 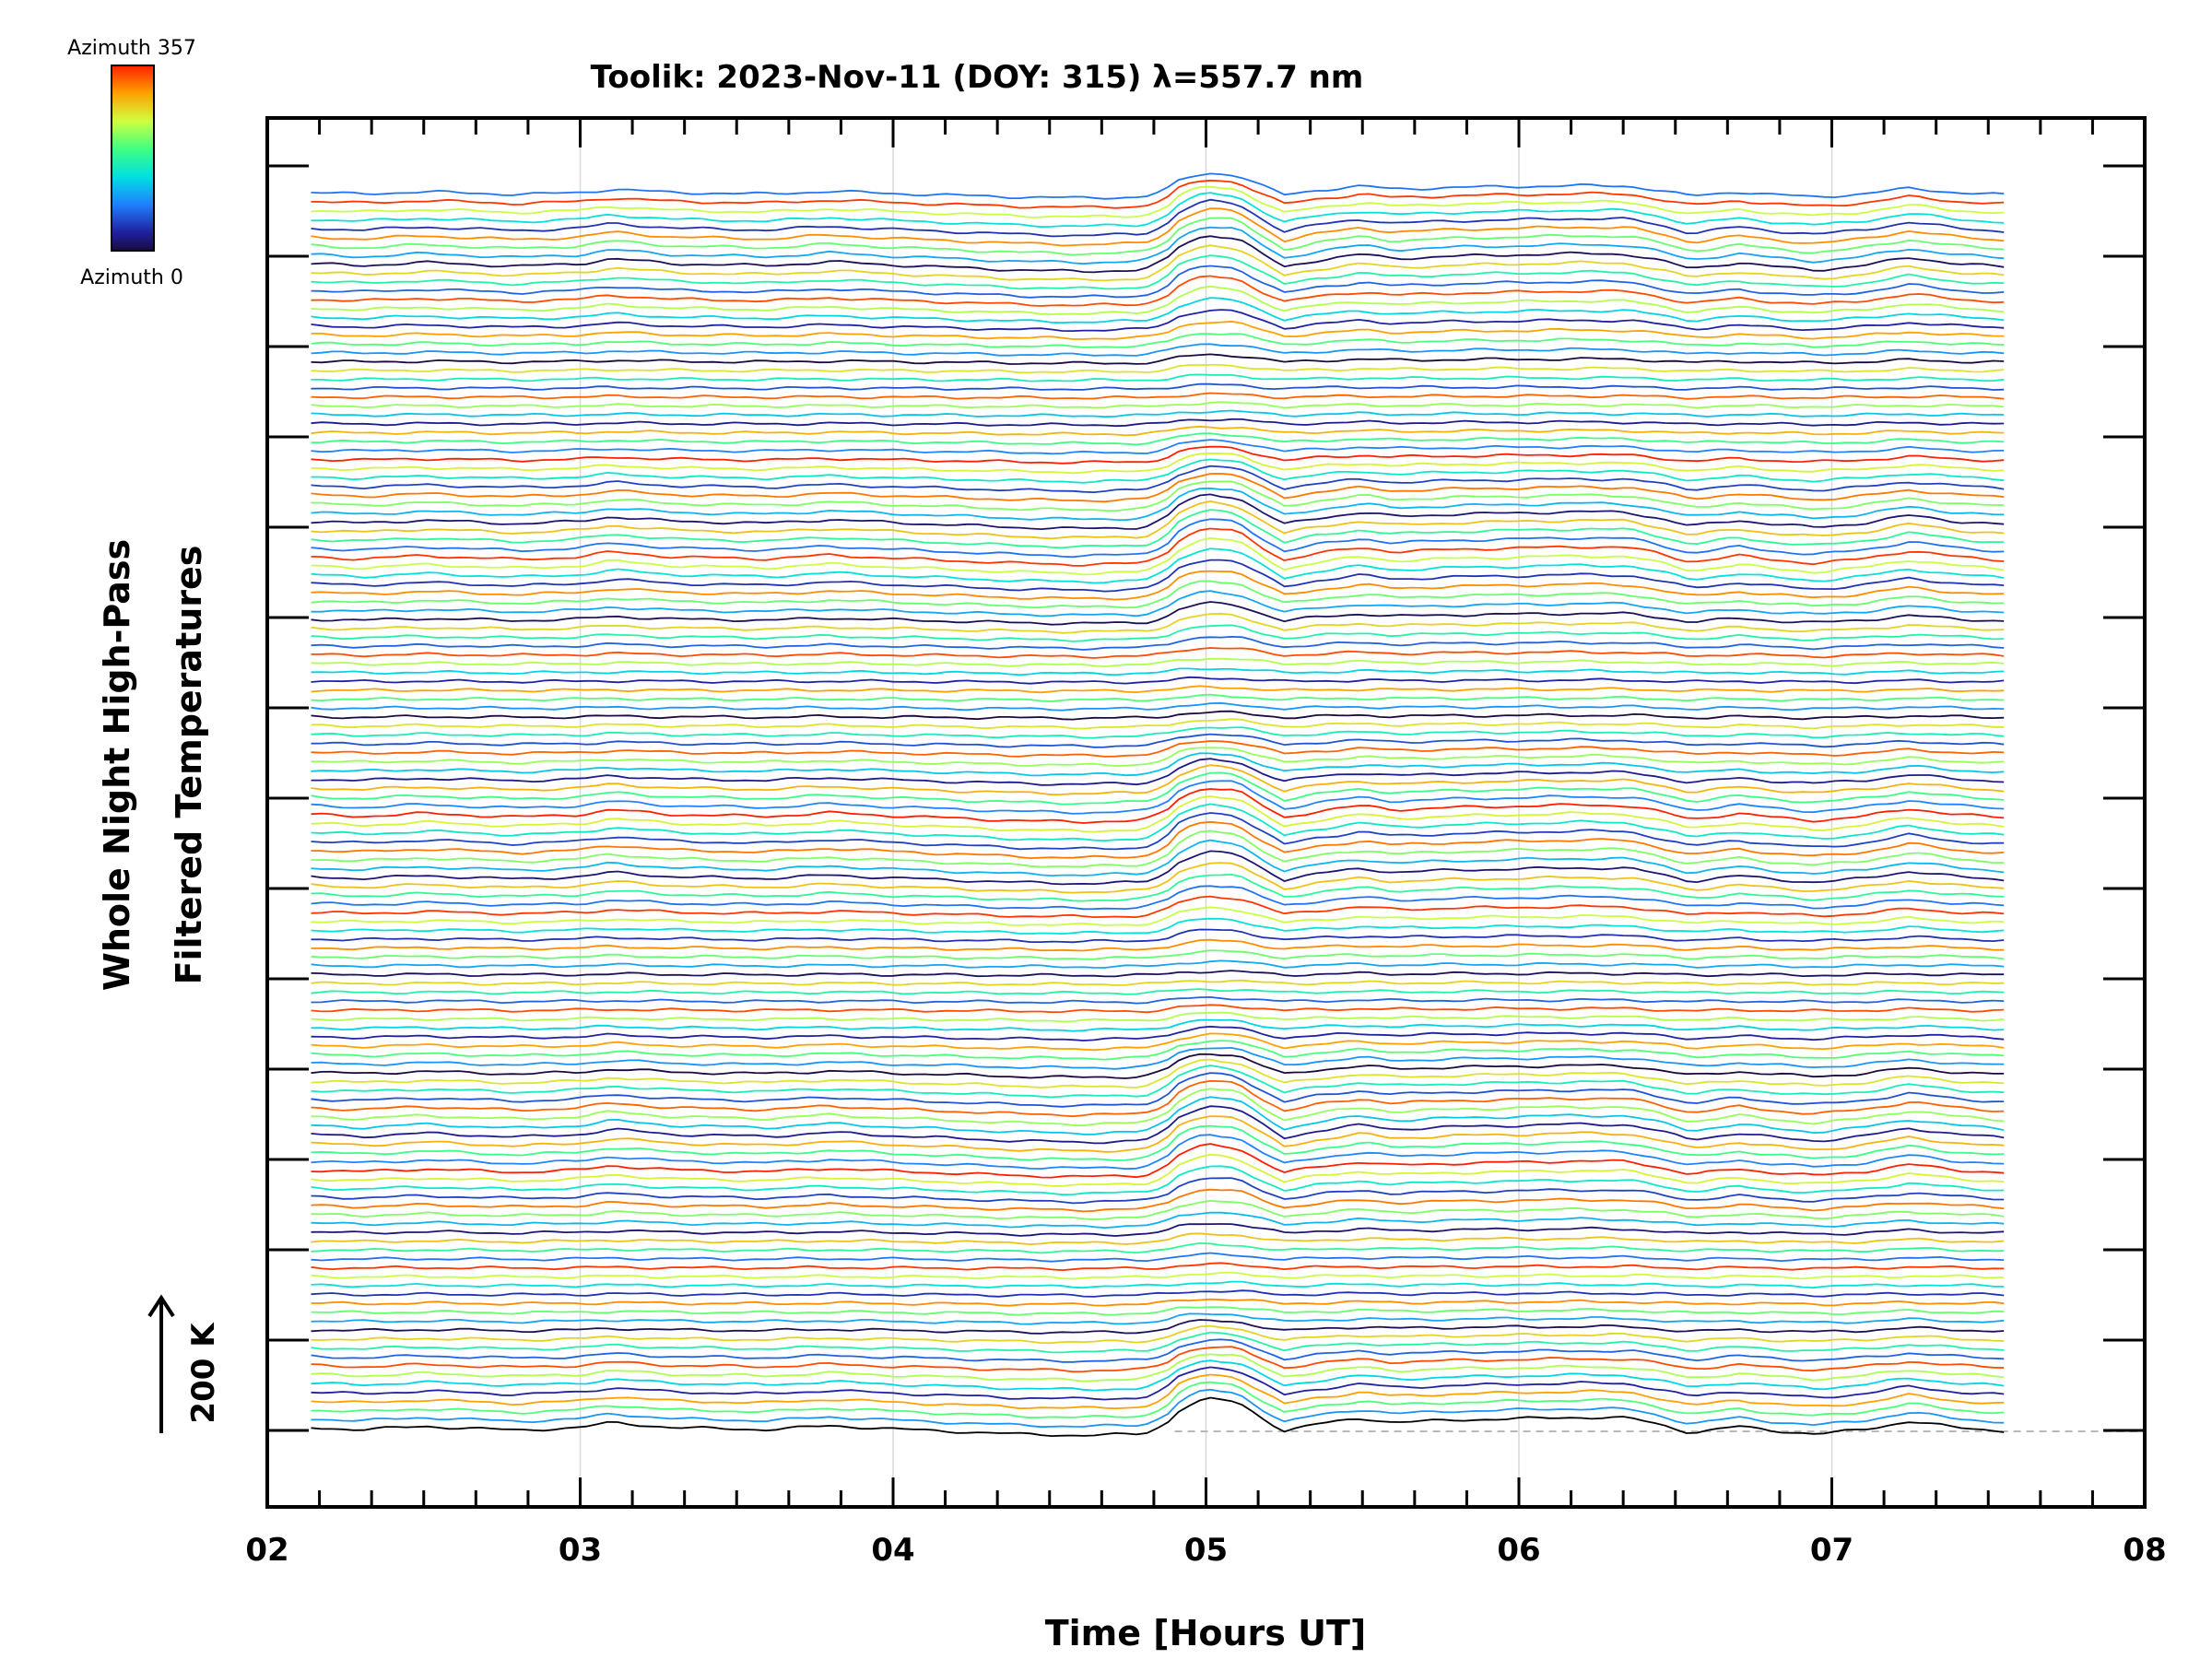 What do you see at coordinates (117, 765) in the screenshot?
I see `y-label-line-1: Whole Night High-Pass` at bounding box center [117, 765].